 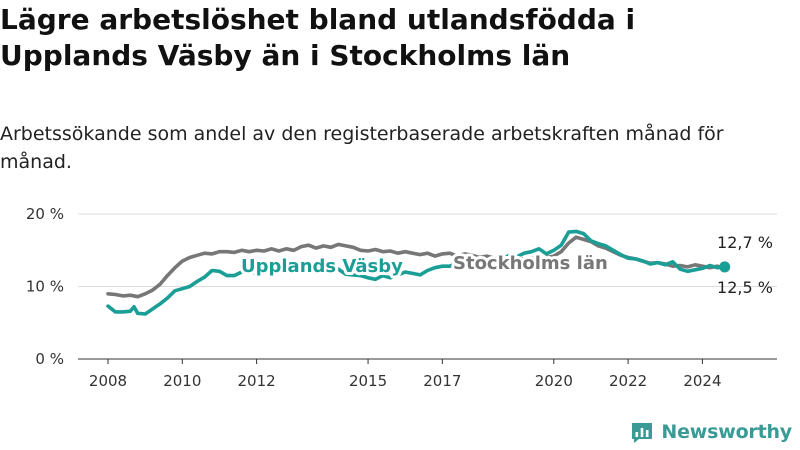 I want to click on x-tick-label: 2010, so click(x=182, y=381).